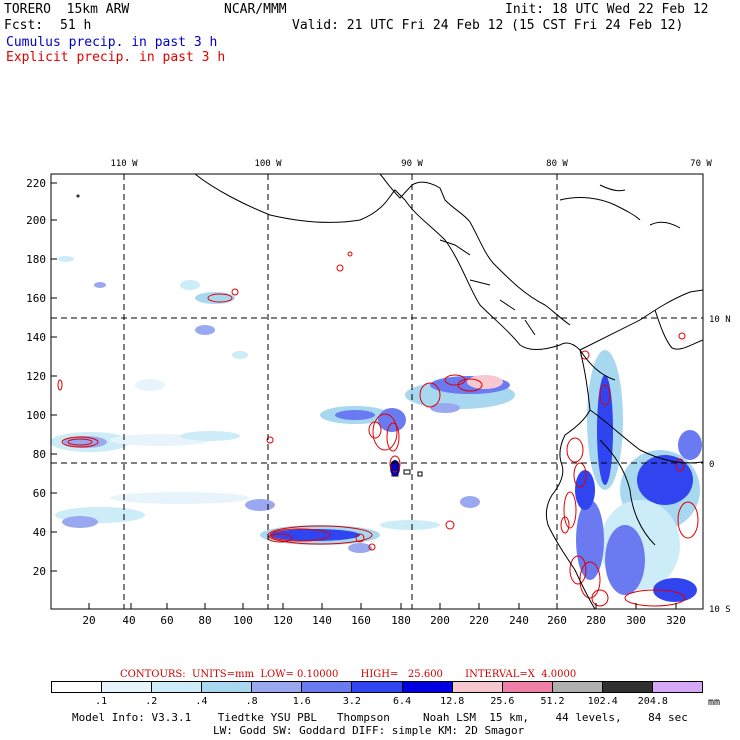 This screenshot has width=740, height=740. What do you see at coordinates (502, 701) in the screenshot?
I see `color-bar-label: 25.6` at bounding box center [502, 701].